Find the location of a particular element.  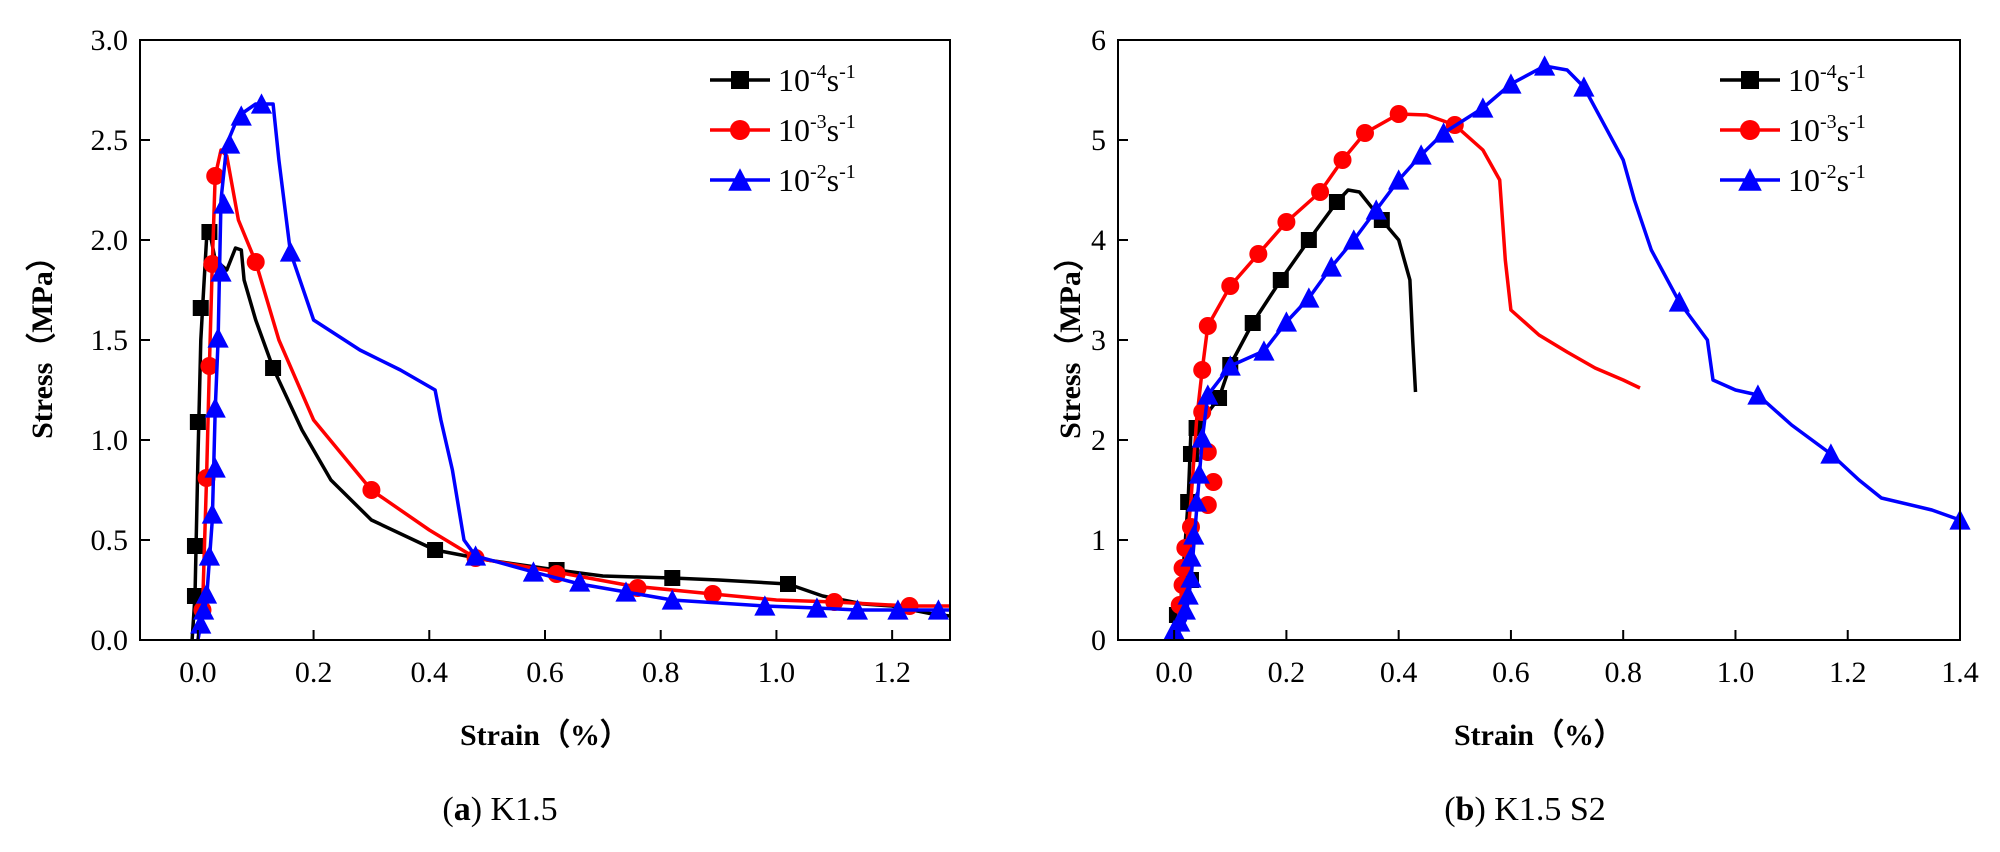

y-tick-label: 3.0 is located at coordinates (110, 40).